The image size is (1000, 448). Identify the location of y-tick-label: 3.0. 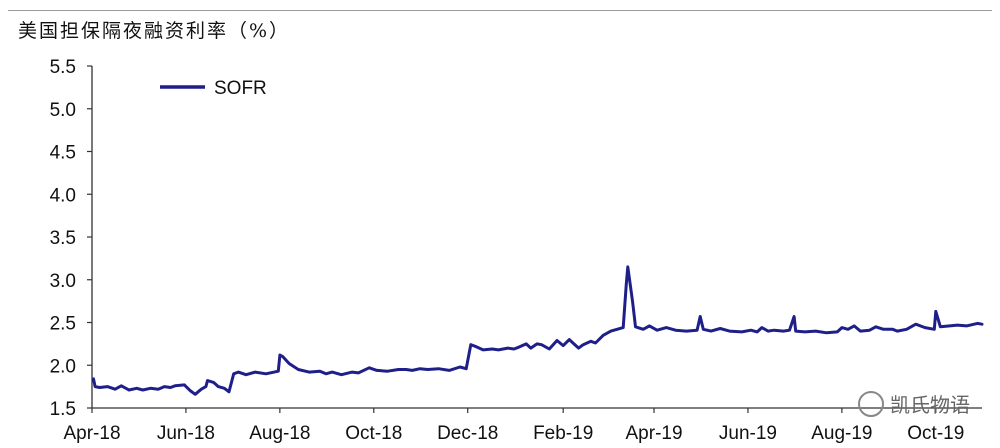
(63, 281).